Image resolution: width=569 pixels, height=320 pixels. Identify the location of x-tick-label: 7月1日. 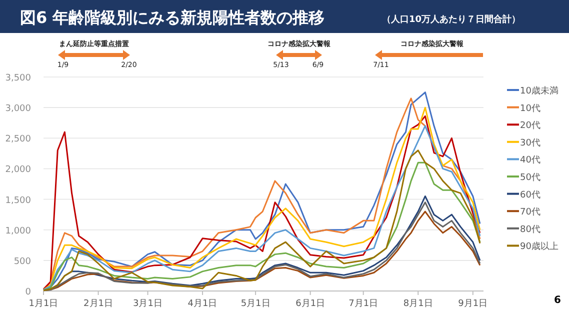
(363, 304).